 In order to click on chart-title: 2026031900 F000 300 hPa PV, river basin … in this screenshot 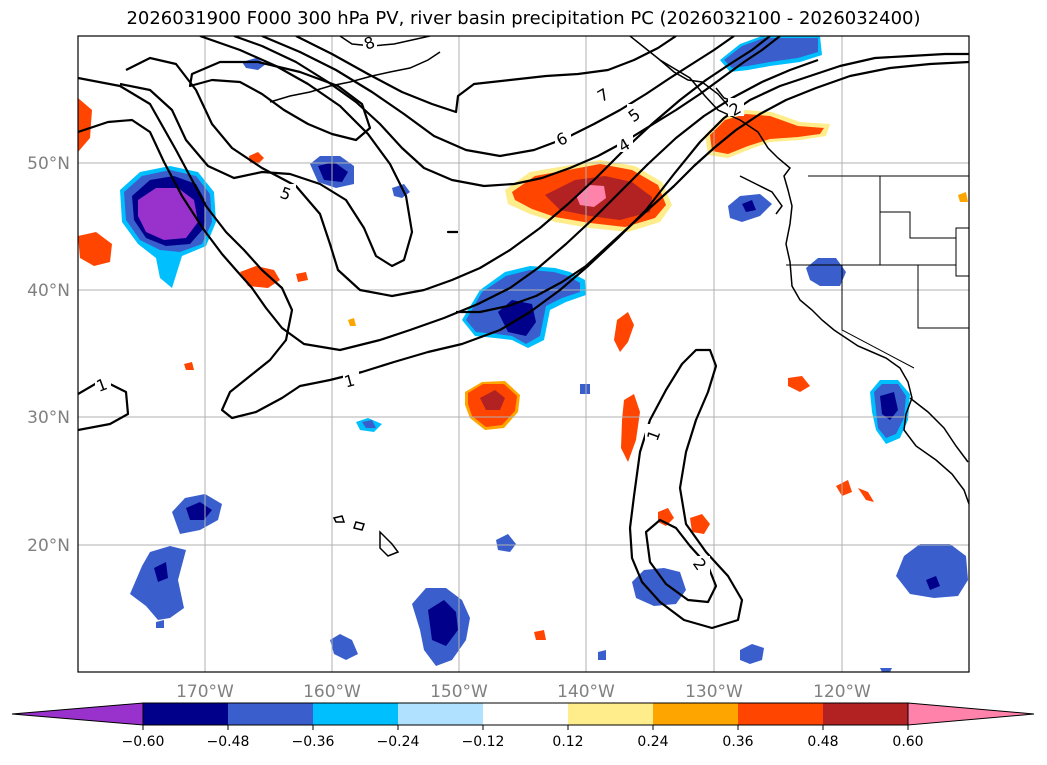, I will do `click(523, 18)`.